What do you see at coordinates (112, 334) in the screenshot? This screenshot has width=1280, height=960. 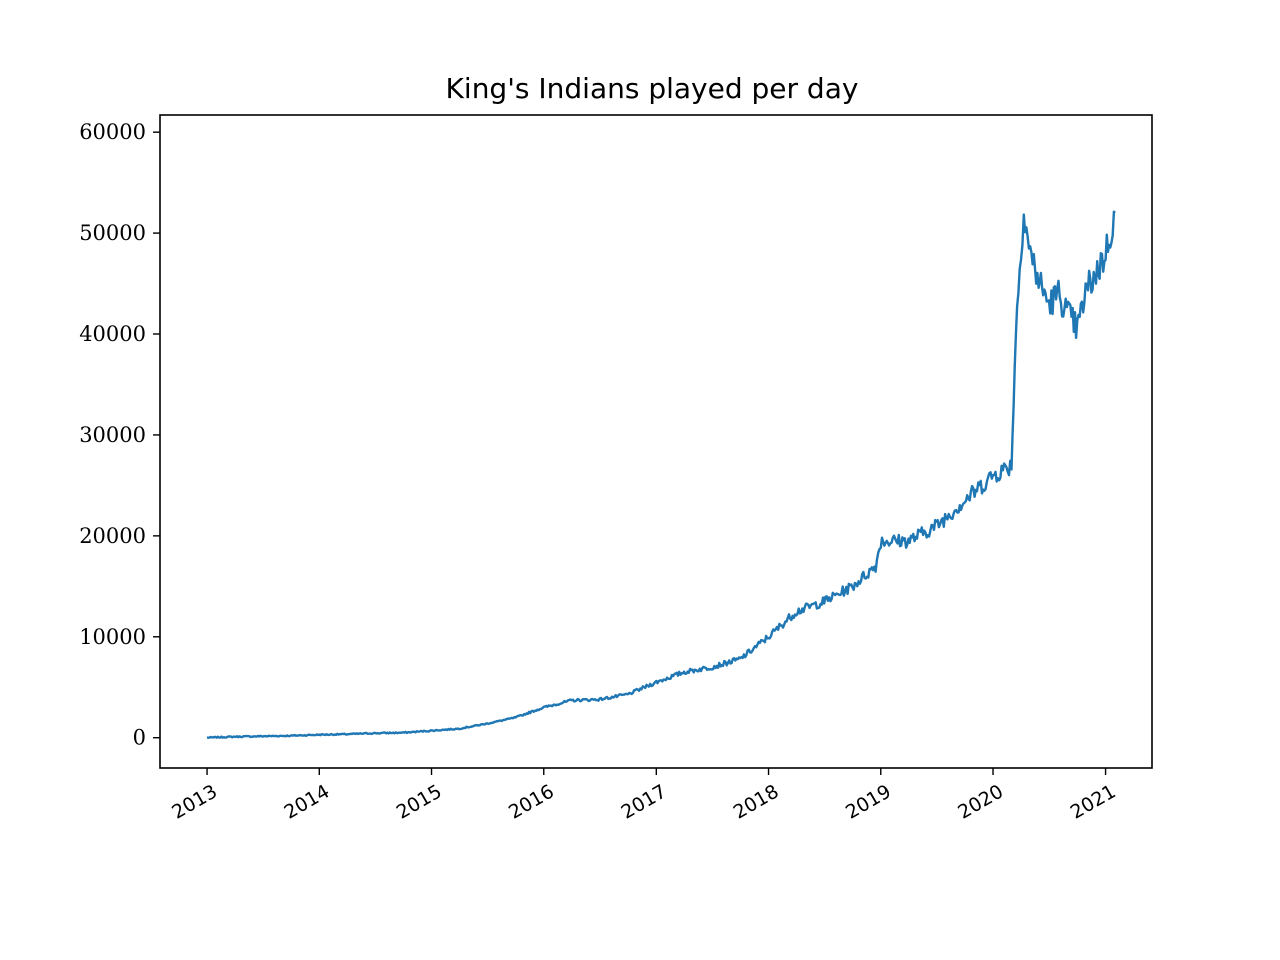 I see `y-tick-label: 40000` at bounding box center [112, 334].